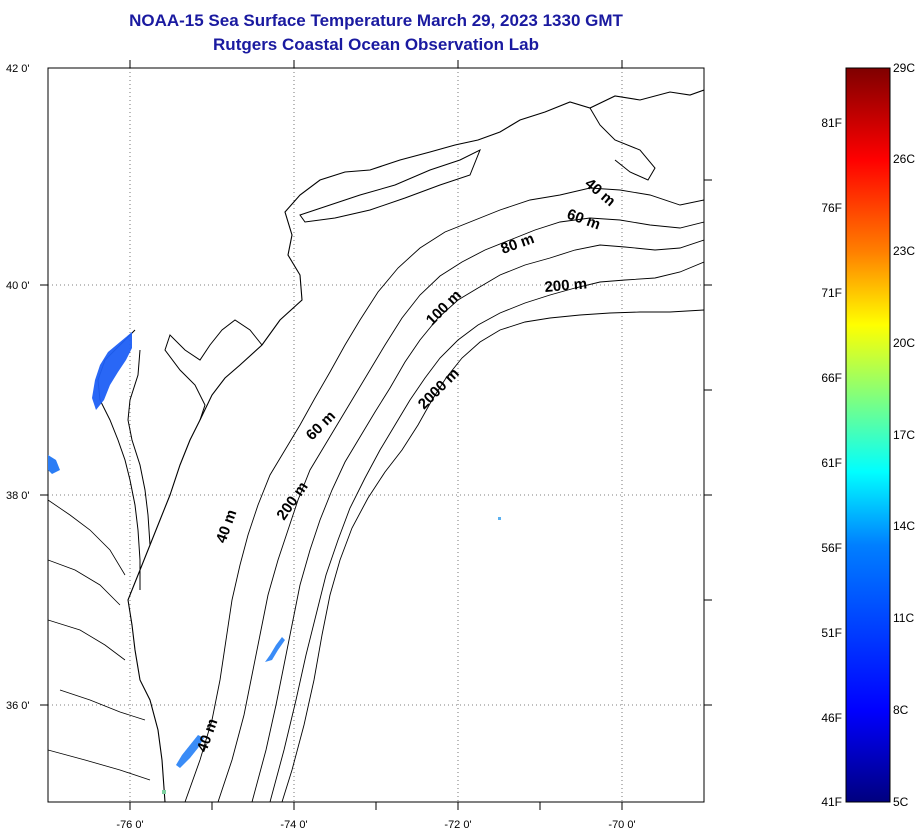 The image size is (919, 832). I want to click on lon-labels: -76 0' -74 0' -72 0' -70 0', so click(375, 825).